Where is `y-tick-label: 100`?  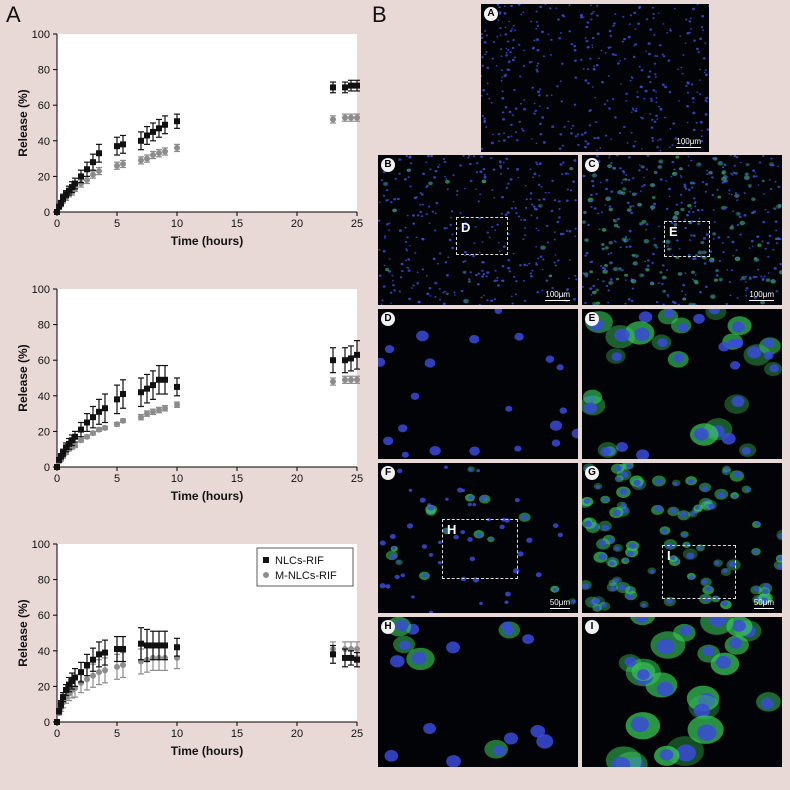 y-tick-label: 100 is located at coordinates (41, 35).